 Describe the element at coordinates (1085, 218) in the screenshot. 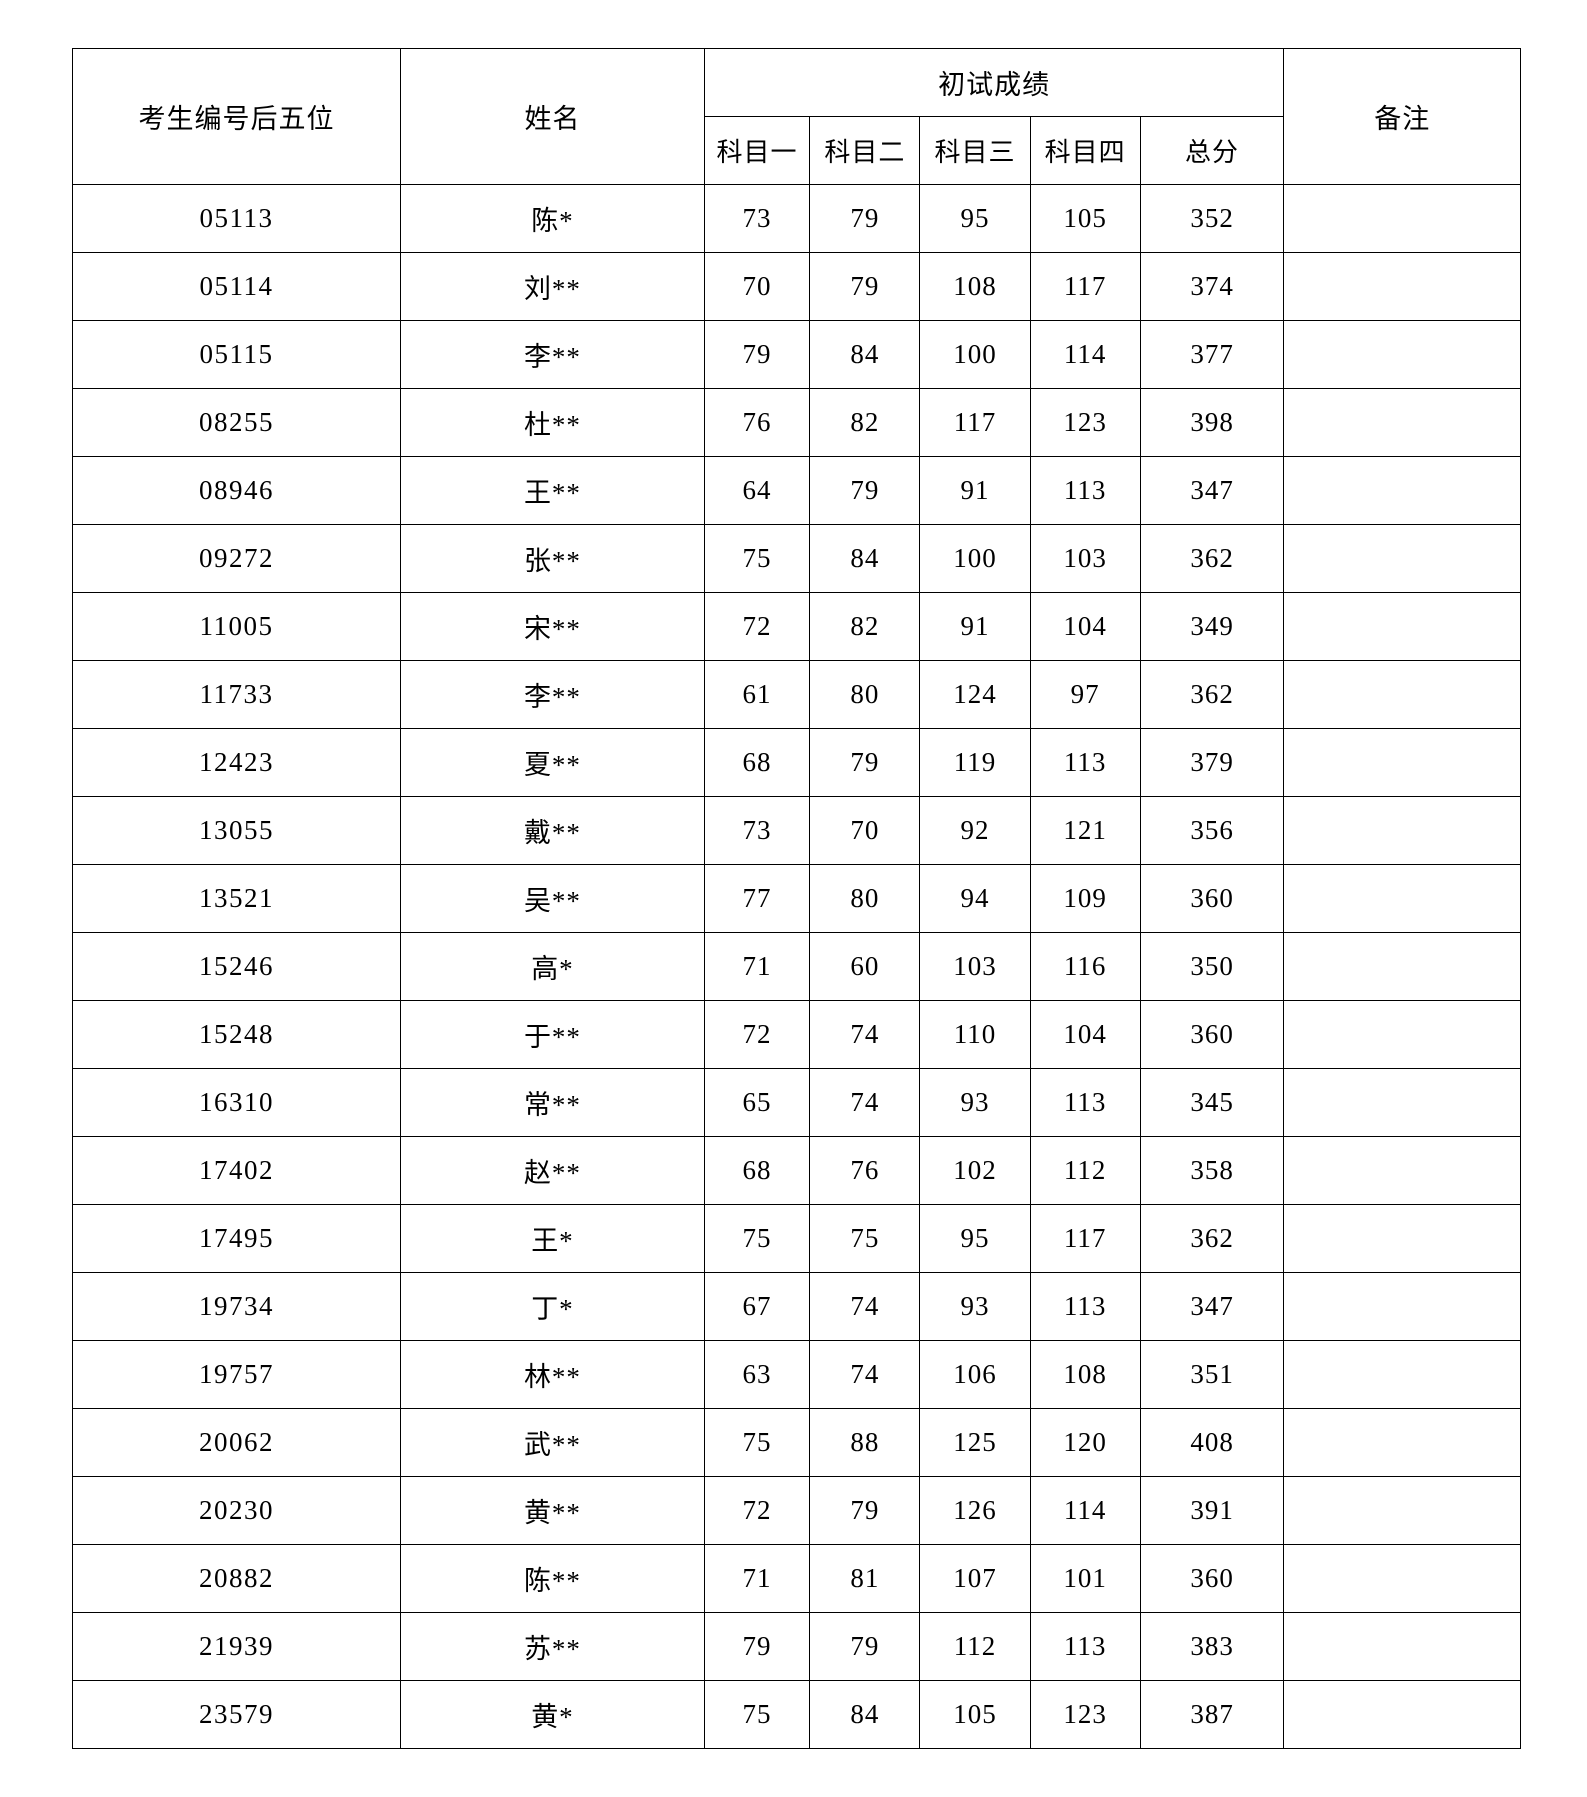

I see `cell-subject-4: 105` at that location.